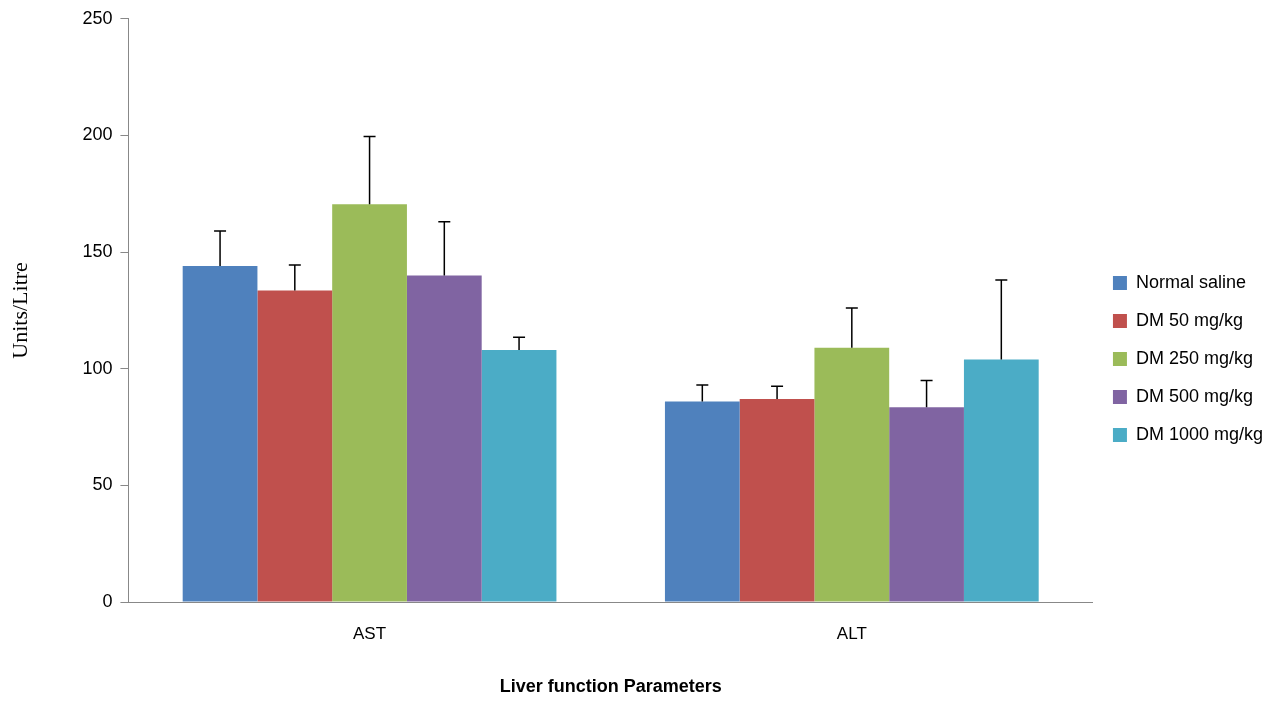  I want to click on y-tick-label: 200, so click(97, 134).